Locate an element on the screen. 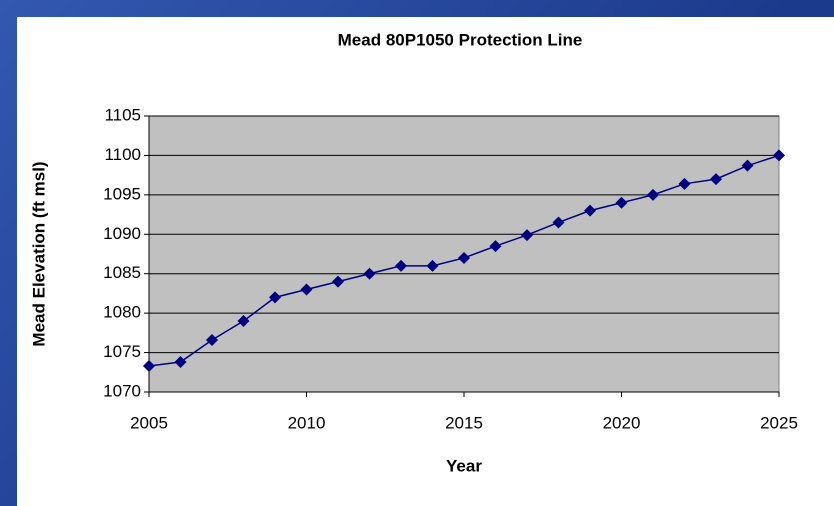 This screenshot has width=834, height=506. y-tick-label: 1105 is located at coordinates (122, 114).